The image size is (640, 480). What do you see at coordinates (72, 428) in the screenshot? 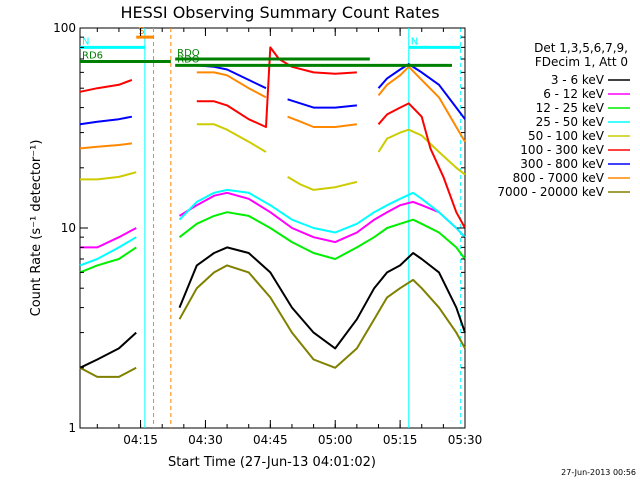
I see `y-tick-label: 1` at bounding box center [72, 428].